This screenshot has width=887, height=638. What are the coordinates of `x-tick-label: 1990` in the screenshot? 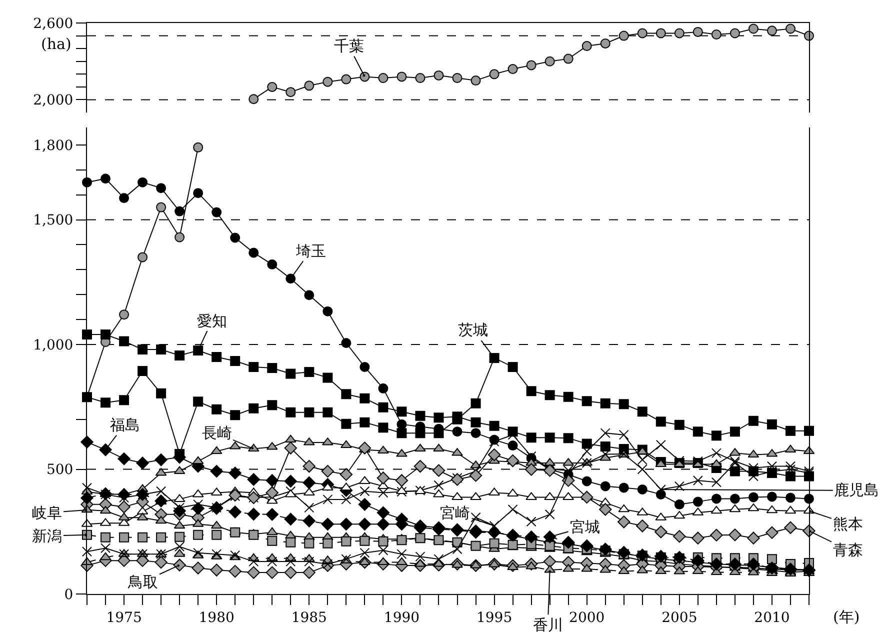 It's located at (402, 618).